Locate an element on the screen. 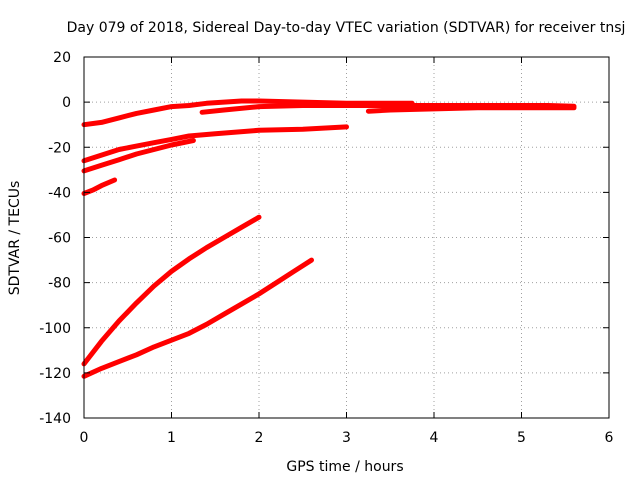  y-tick-label-3: -80 is located at coordinates (59, 284).